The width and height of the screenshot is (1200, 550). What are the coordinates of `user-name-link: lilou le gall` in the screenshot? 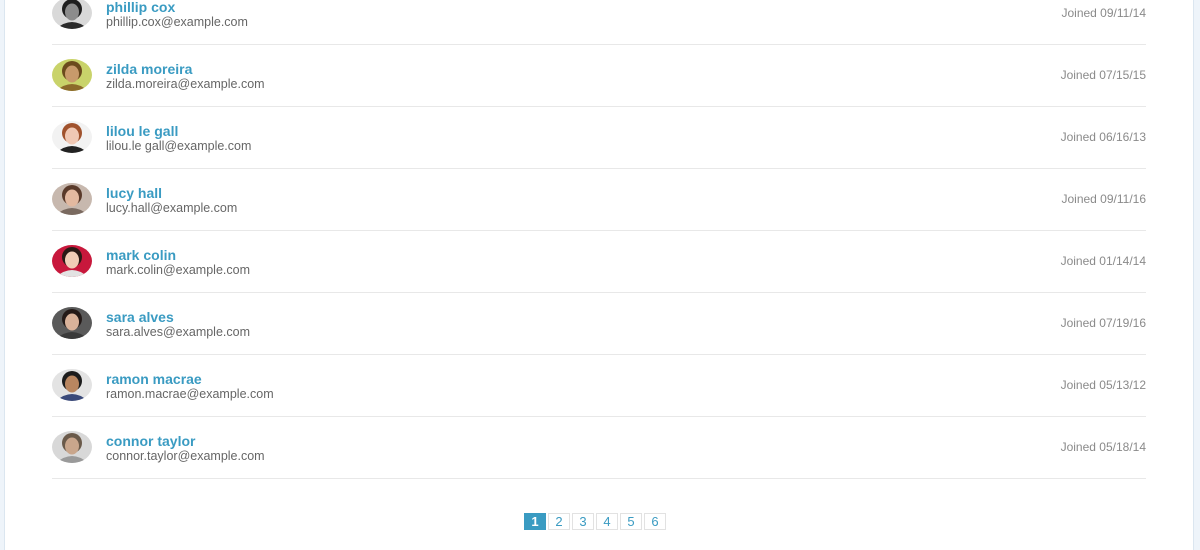 It's located at (142, 131).